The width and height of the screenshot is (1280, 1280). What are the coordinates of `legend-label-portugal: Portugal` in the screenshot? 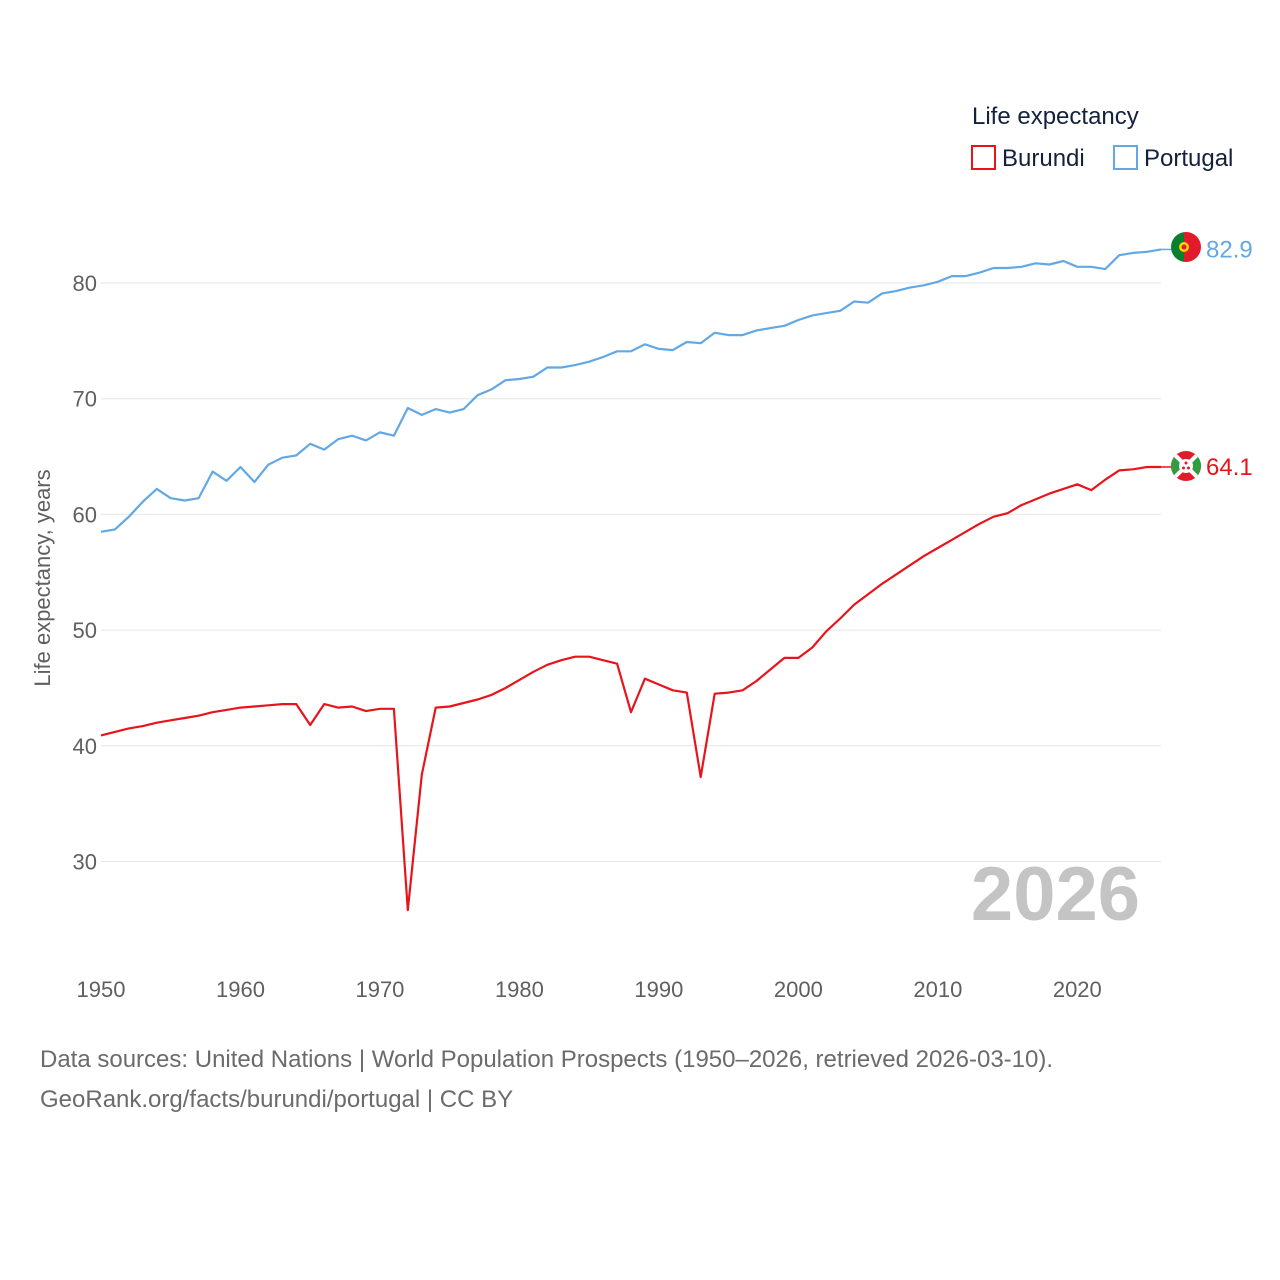 It's located at (1188, 158).